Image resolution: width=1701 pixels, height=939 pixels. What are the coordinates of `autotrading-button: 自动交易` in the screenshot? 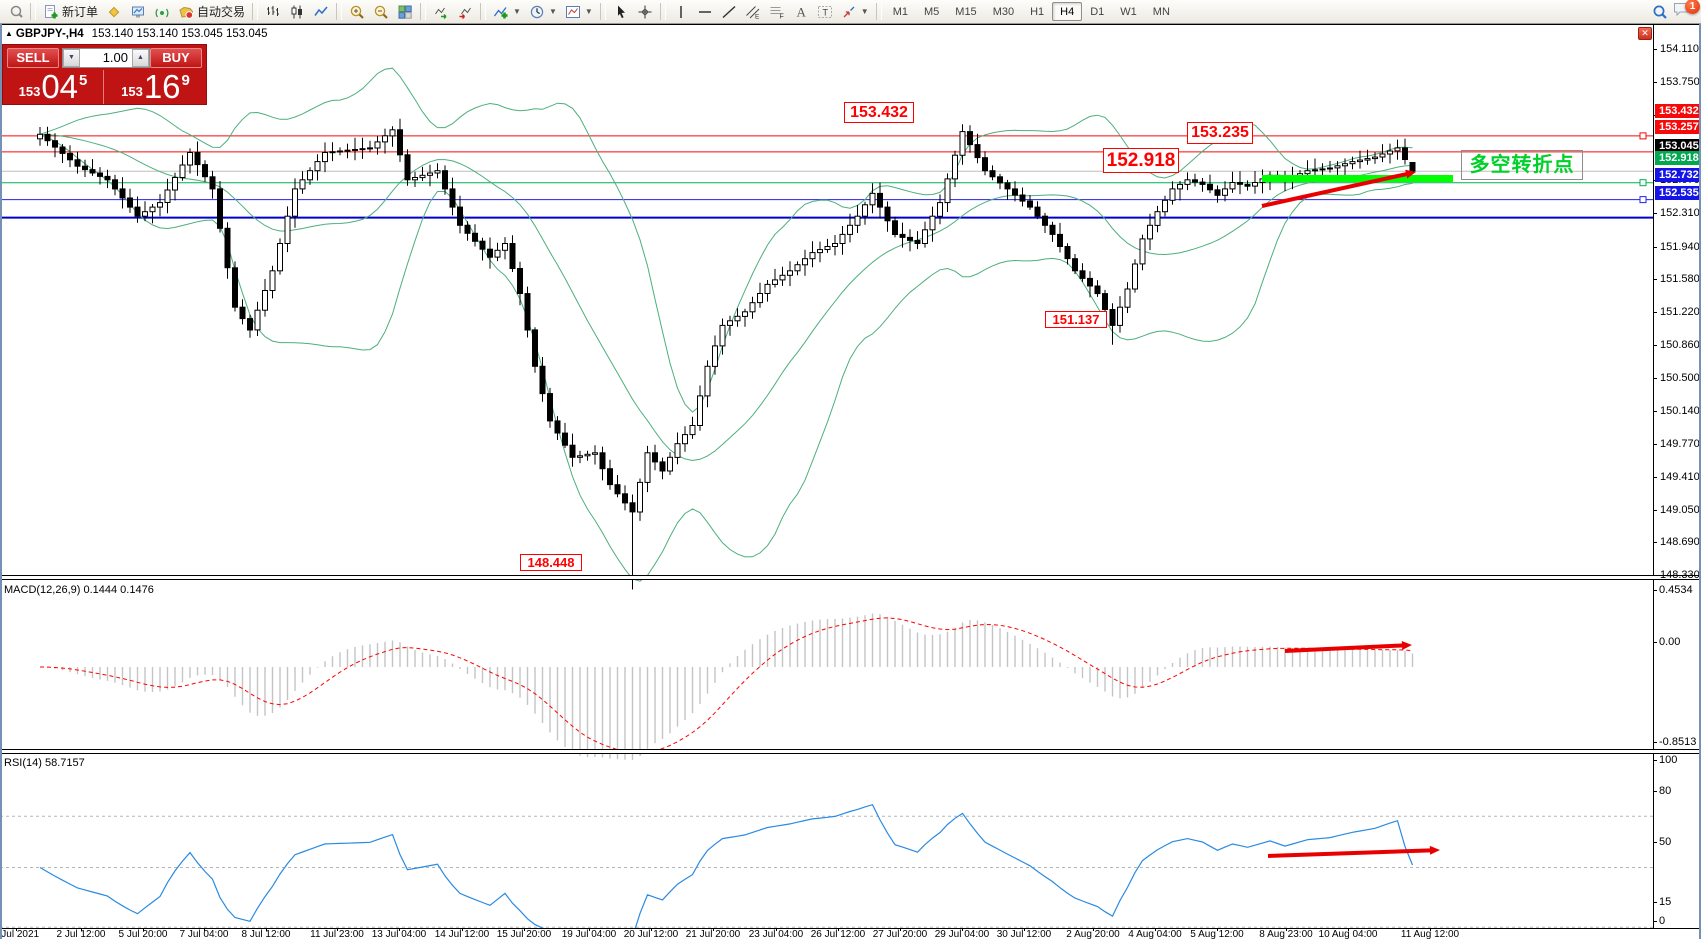 It's located at (211, 12).